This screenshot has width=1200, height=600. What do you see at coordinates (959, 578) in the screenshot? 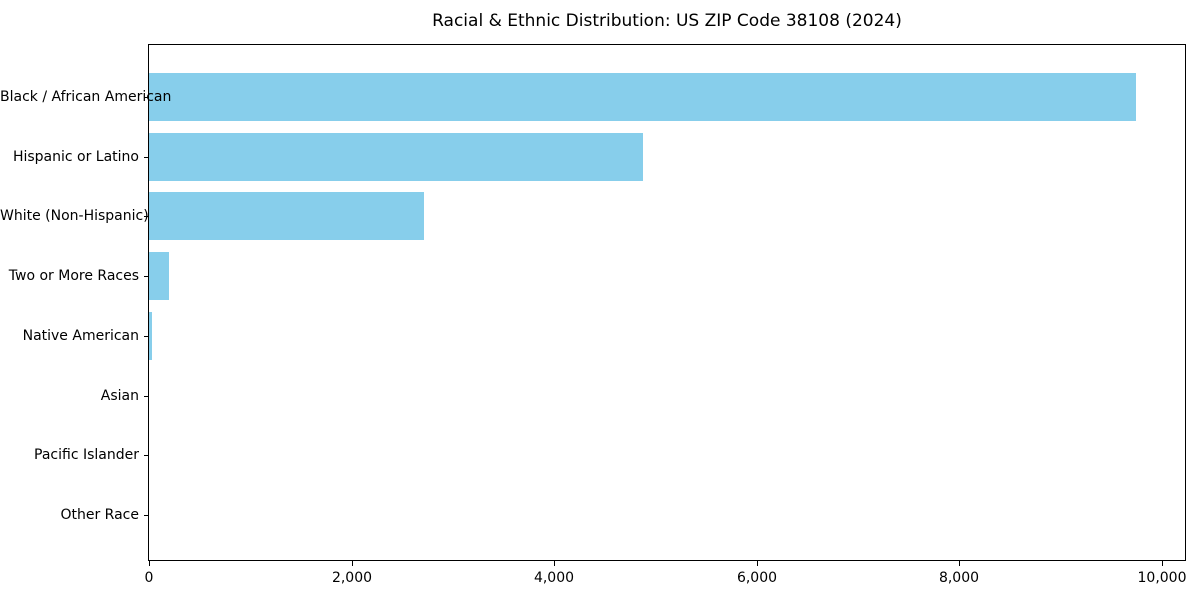
I see `x-tick-label: 8,000` at bounding box center [959, 578].